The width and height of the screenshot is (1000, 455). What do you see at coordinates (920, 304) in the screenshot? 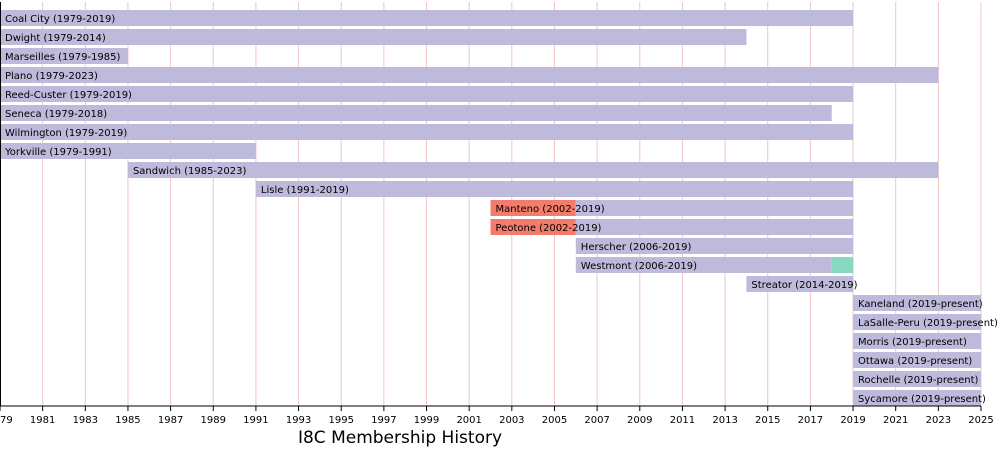
I see `row-label: Kaneland (2019-present)` at bounding box center [920, 304].